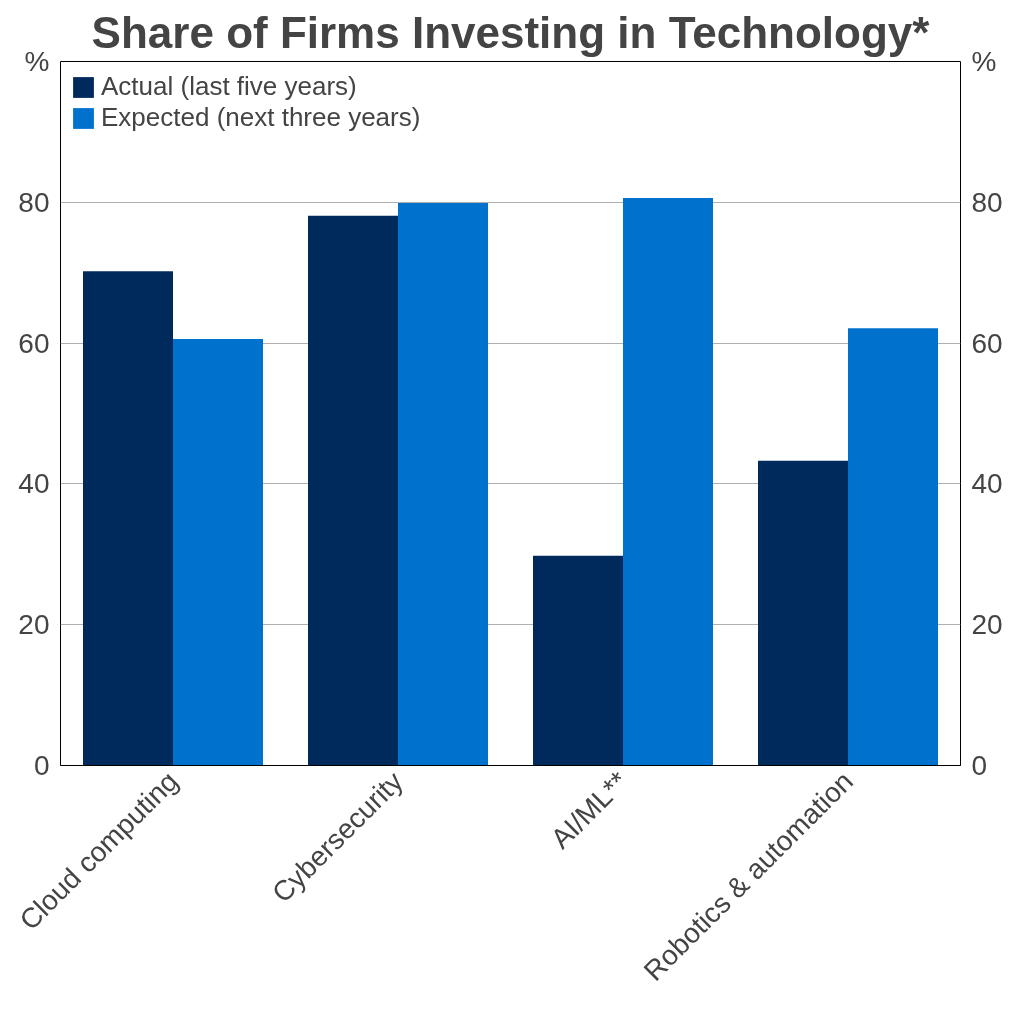  What do you see at coordinates (987, 484) in the screenshot?
I see `y2-tick-label: 40` at bounding box center [987, 484].